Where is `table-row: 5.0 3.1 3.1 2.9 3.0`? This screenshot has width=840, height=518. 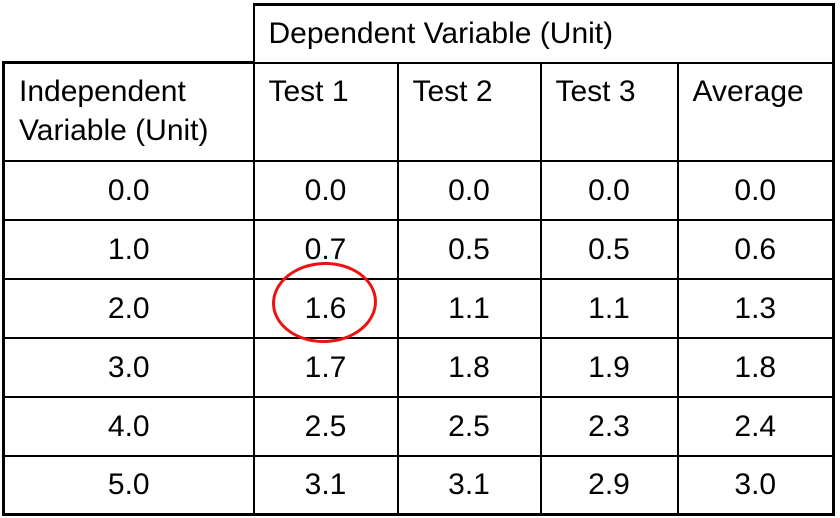 table-row: 5.0 3.1 3.1 2.9 3.0 is located at coordinates (418, 485).